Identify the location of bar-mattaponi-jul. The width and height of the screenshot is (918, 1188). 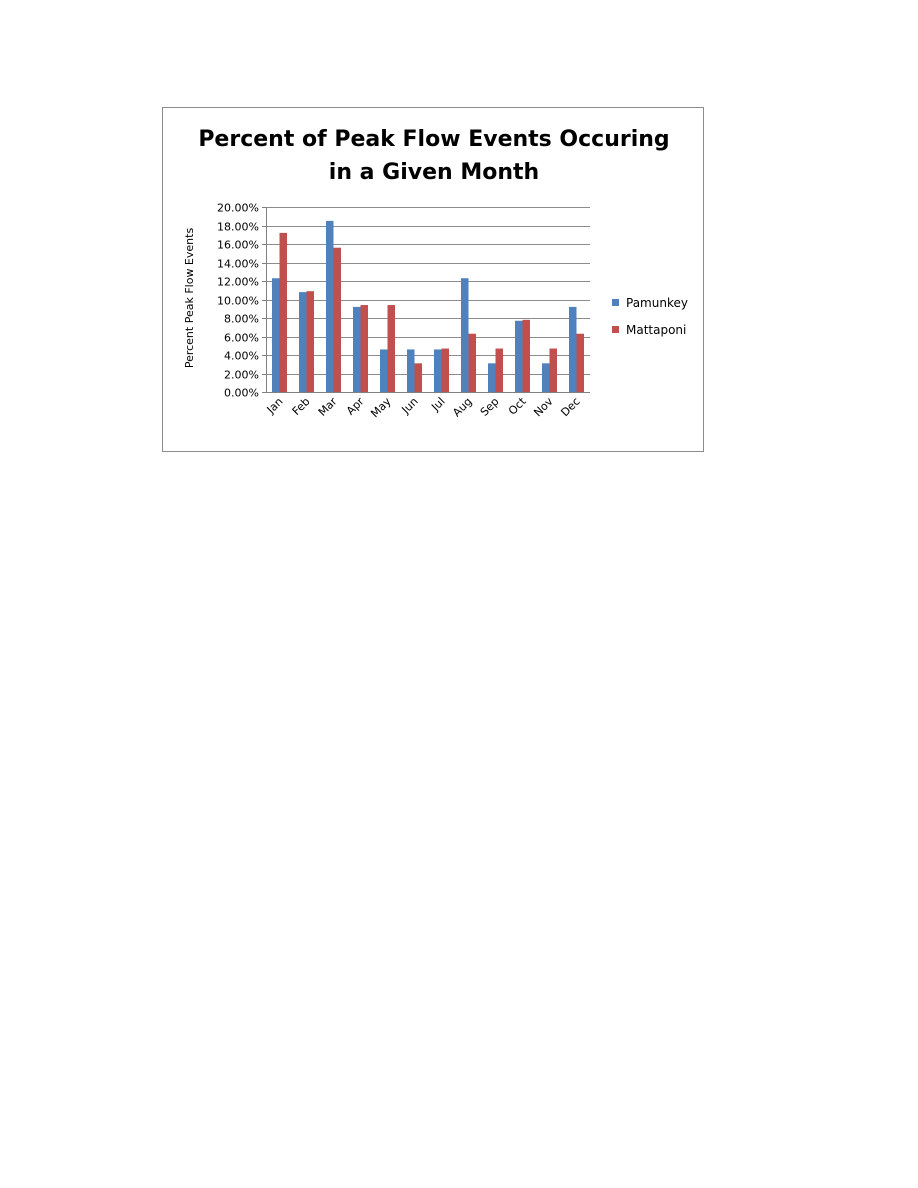
(445, 370).